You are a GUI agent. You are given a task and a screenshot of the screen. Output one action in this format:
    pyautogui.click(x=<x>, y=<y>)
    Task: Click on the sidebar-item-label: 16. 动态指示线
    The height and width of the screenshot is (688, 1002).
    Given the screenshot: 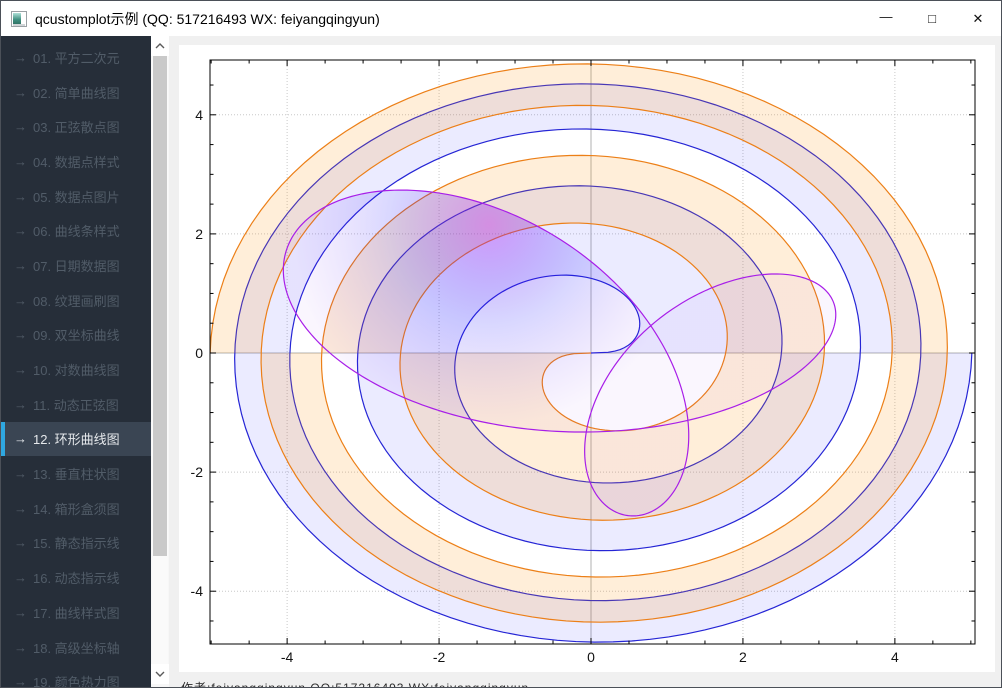 What is the action you would take?
    pyautogui.click(x=76, y=579)
    